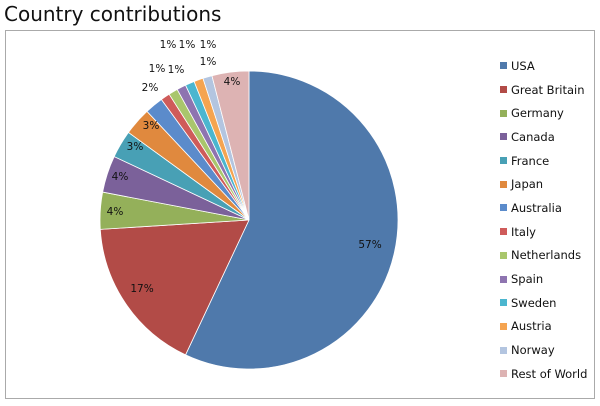  What do you see at coordinates (533, 350) in the screenshot?
I see `legend-label: Norway` at bounding box center [533, 350].